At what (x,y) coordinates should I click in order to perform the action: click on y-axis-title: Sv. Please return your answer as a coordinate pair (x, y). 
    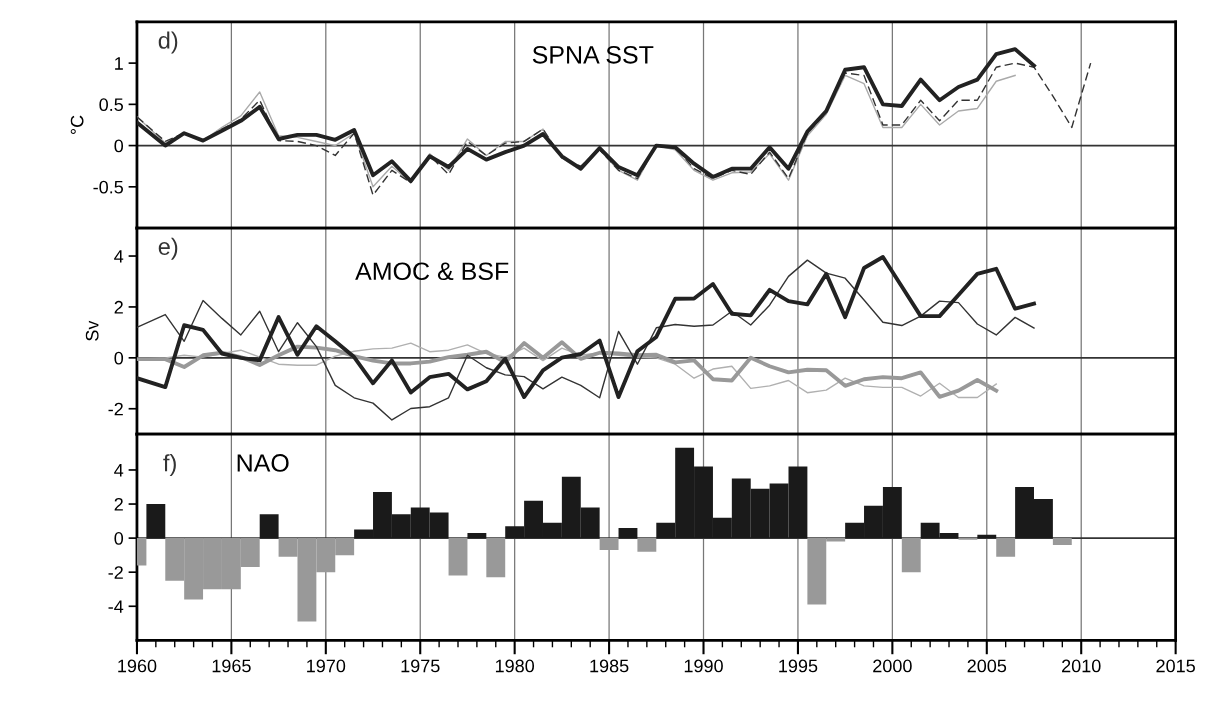
    Looking at the image, I should click on (92, 330).